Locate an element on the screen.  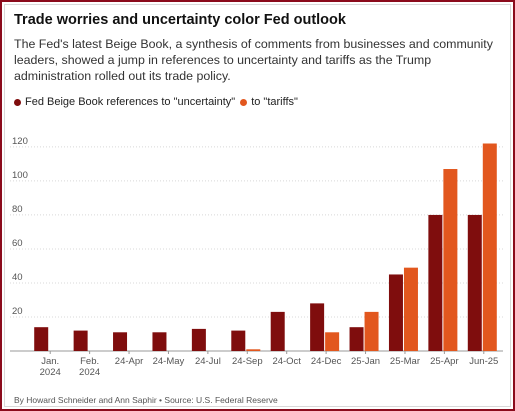
x-tick-label: Jan. is located at coordinates (50, 361).